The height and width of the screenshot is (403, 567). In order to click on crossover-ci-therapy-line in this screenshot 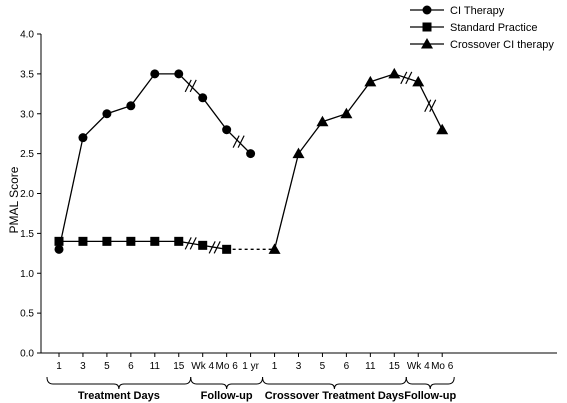, I will do `click(358, 161)`.